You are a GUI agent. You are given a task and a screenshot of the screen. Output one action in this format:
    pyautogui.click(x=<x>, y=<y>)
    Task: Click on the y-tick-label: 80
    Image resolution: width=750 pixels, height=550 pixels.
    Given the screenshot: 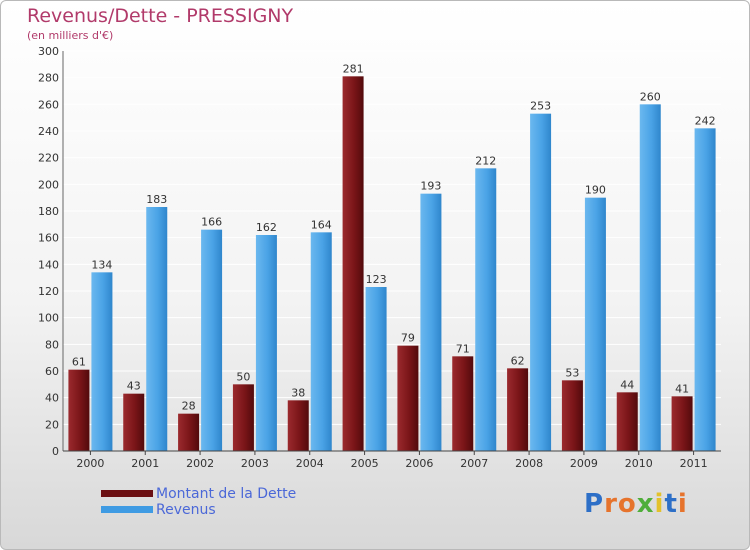 What is the action you would take?
    pyautogui.click(x=52, y=344)
    